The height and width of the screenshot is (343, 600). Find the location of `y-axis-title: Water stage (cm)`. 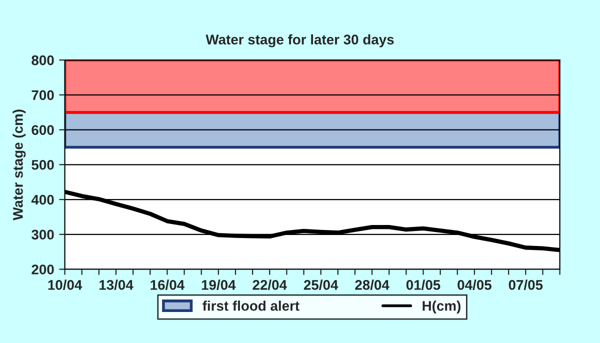

y-axis-title: Water stage (cm) is located at coordinates (19, 165).